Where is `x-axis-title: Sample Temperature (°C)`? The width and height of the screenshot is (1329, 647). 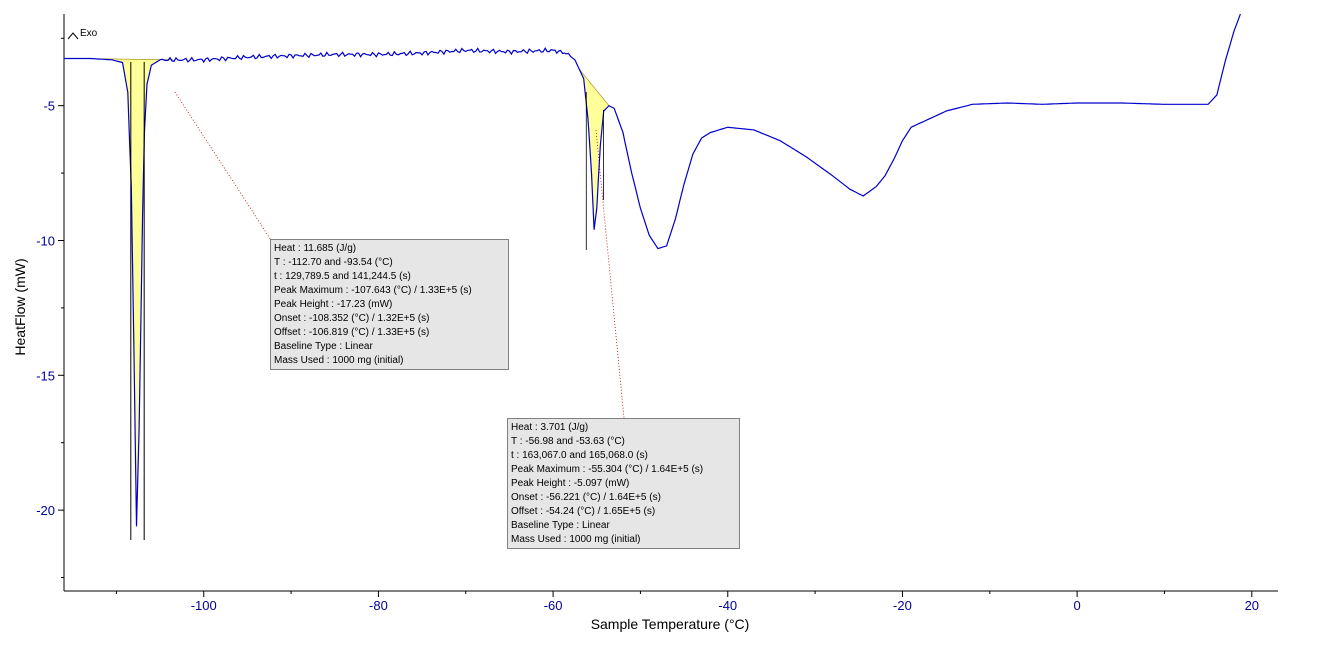 x-axis-title: Sample Temperature (°C) is located at coordinates (670, 624).